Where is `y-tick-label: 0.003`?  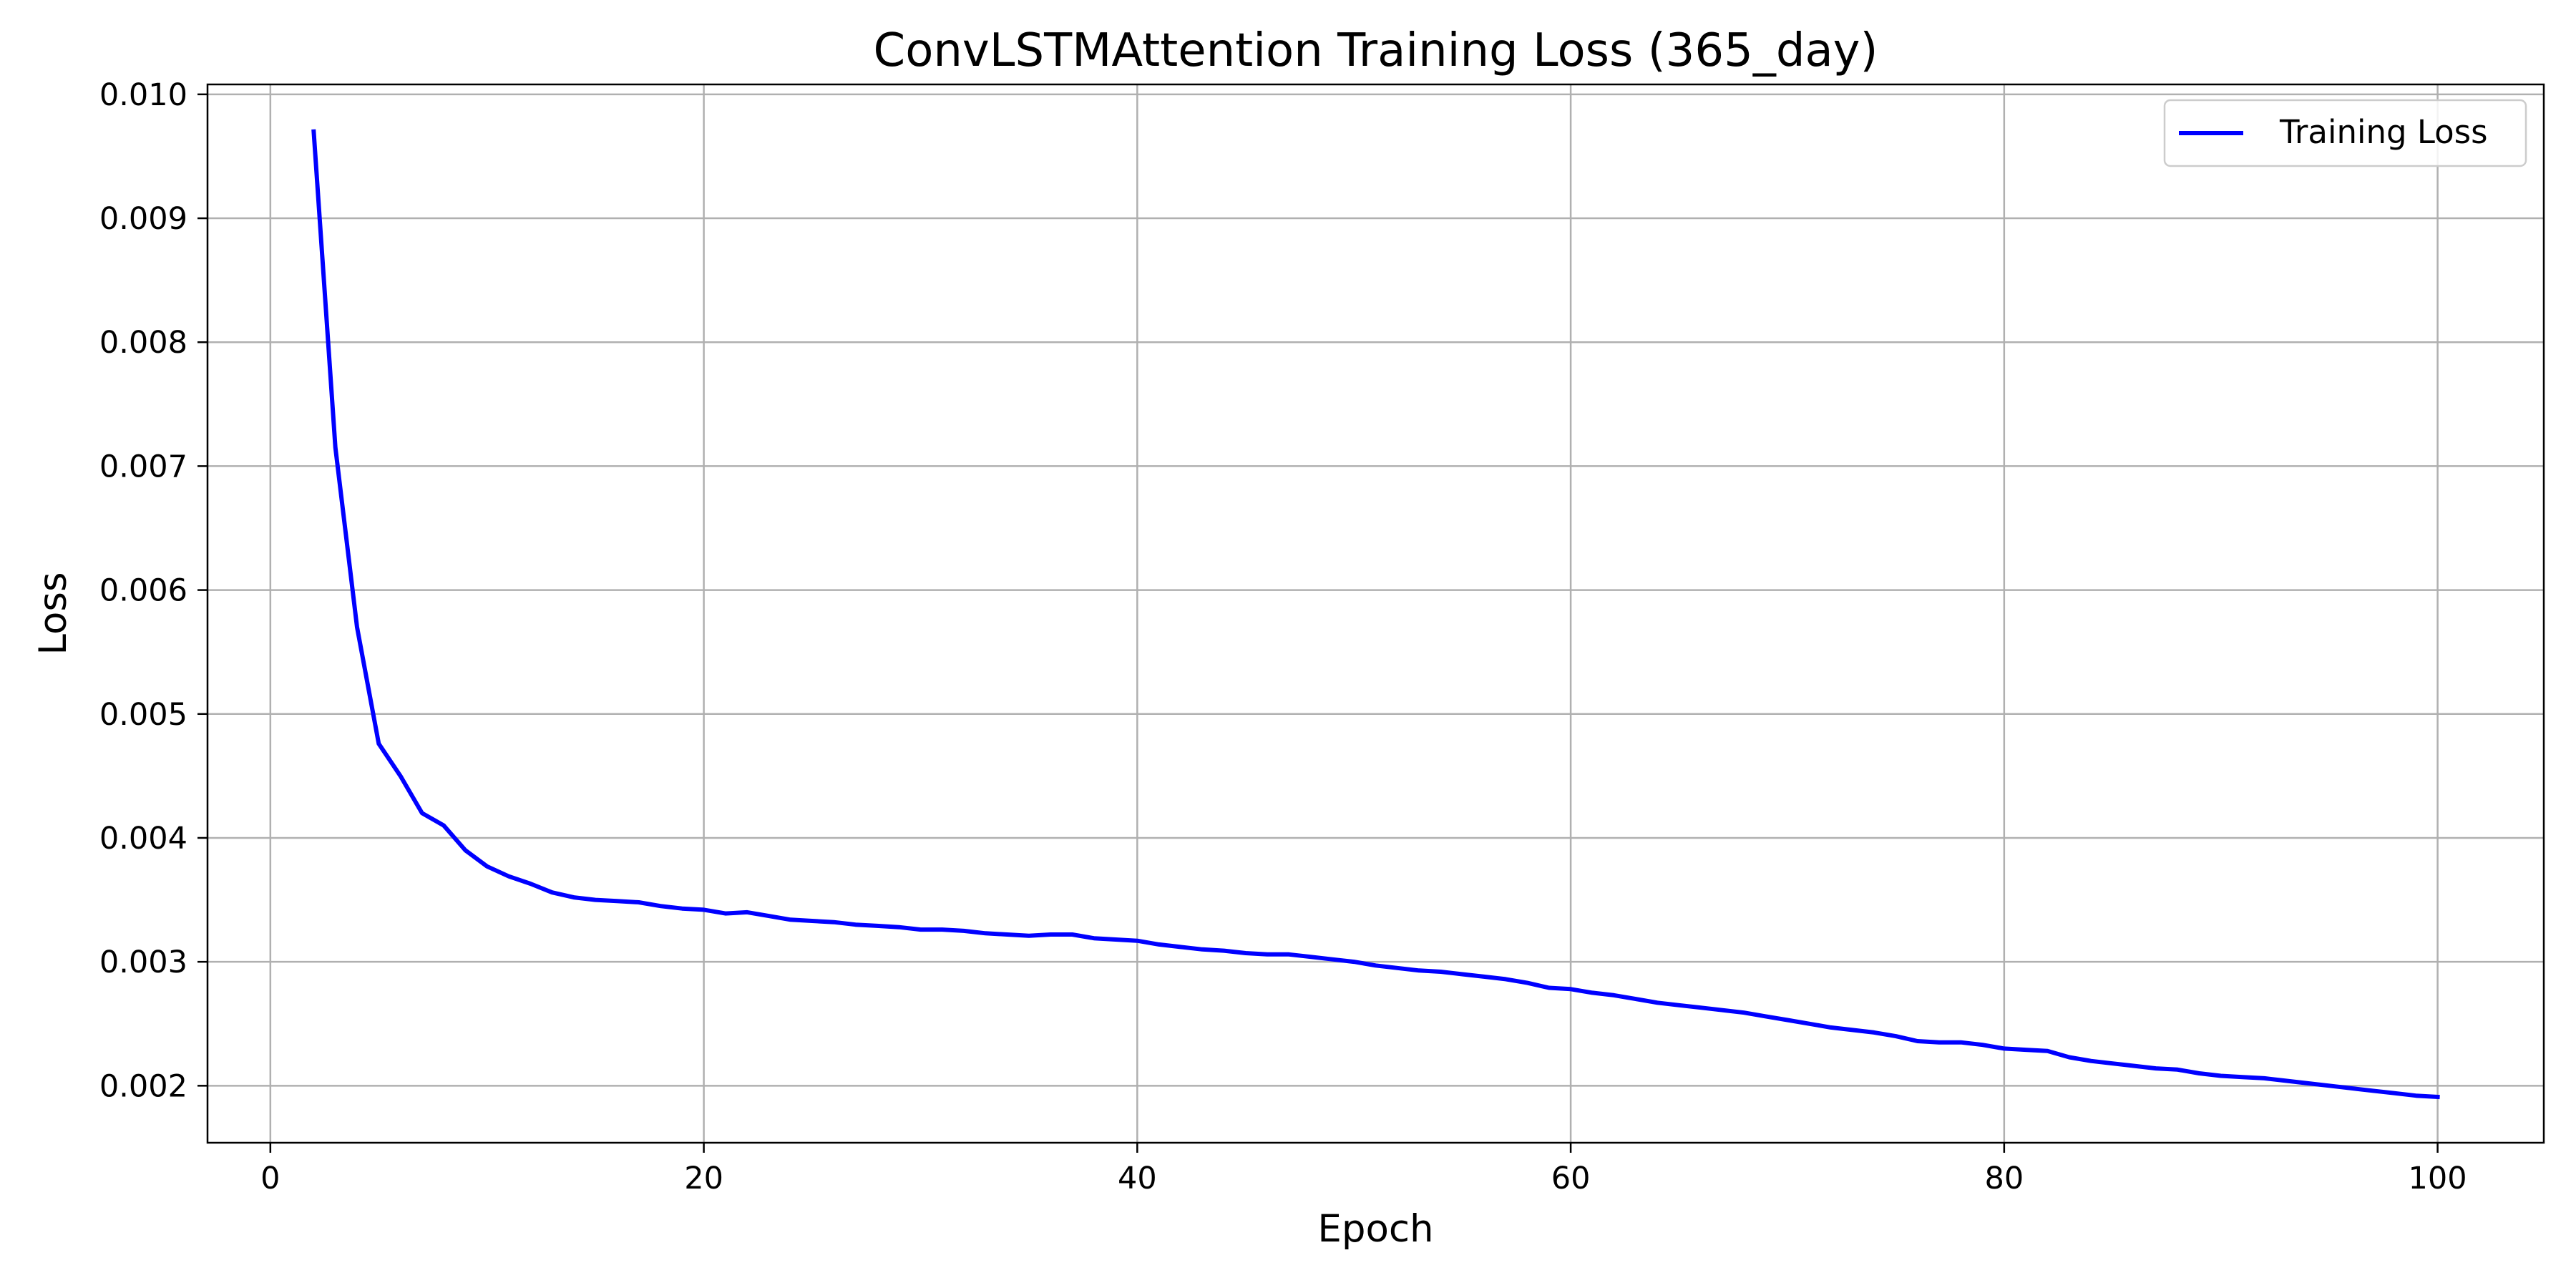 y-tick-label: 0.003 is located at coordinates (143, 962).